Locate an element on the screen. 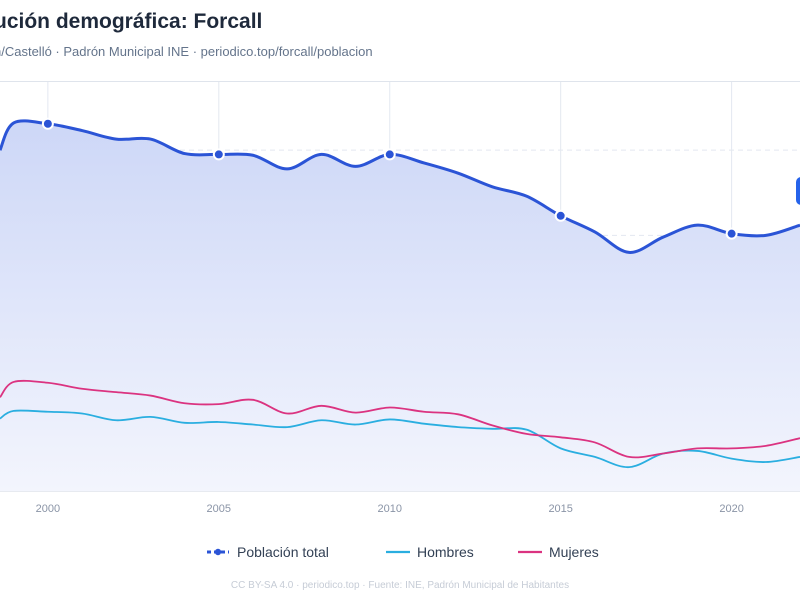  x-tick-label: 2005 is located at coordinates (219, 509).